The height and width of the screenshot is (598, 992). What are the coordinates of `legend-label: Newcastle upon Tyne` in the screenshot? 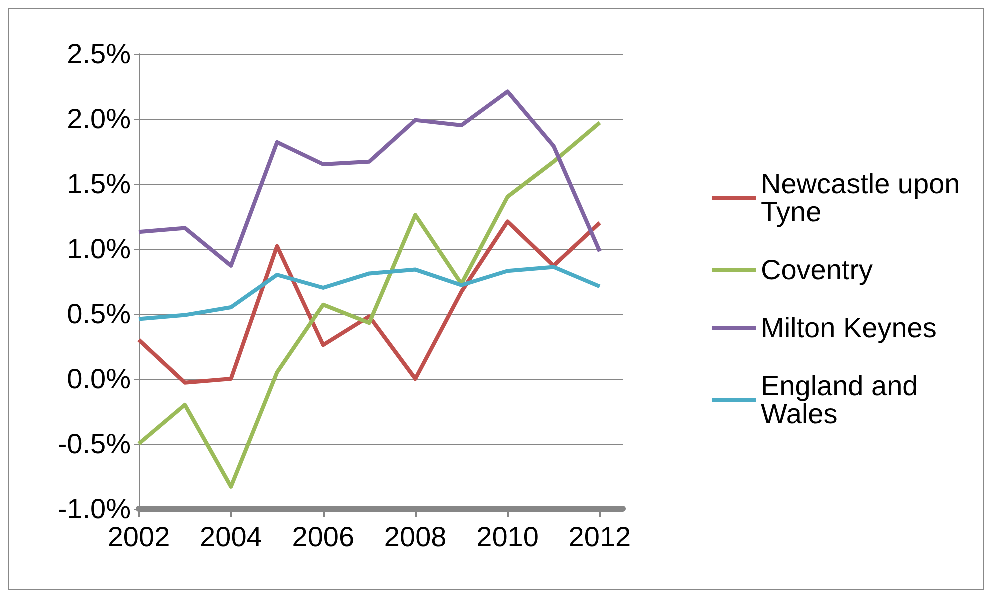 It's located at (864, 198).